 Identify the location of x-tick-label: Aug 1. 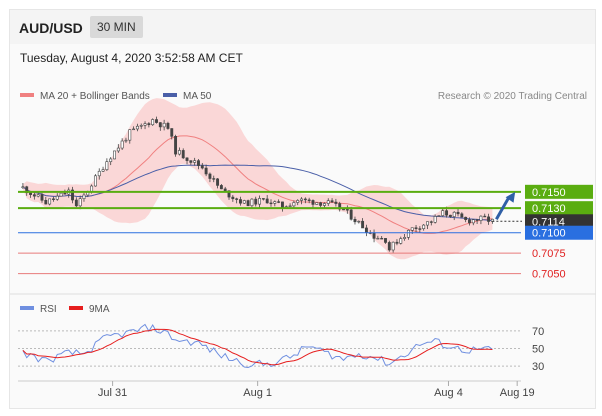
(257, 393).